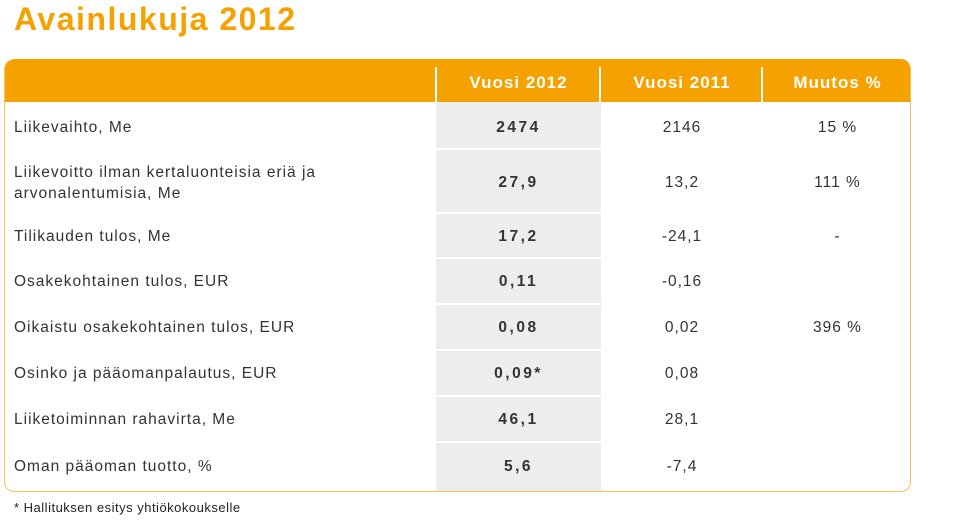  I want to click on value-2012: 0,09*, so click(518, 373).